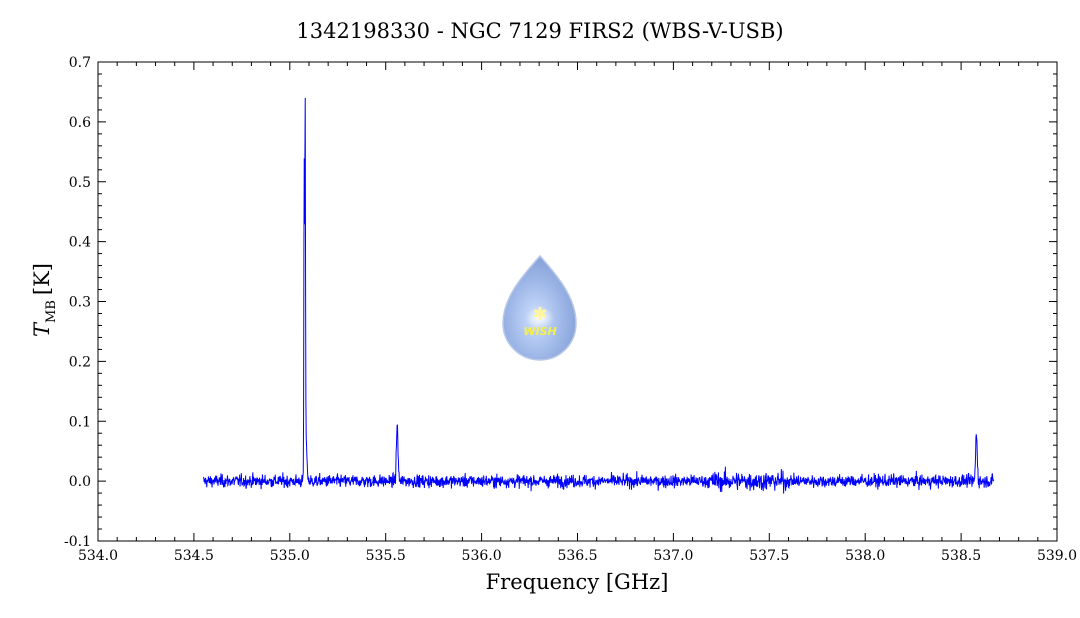  What do you see at coordinates (80, 422) in the screenshot?
I see `y-tick-label: 0.1` at bounding box center [80, 422].